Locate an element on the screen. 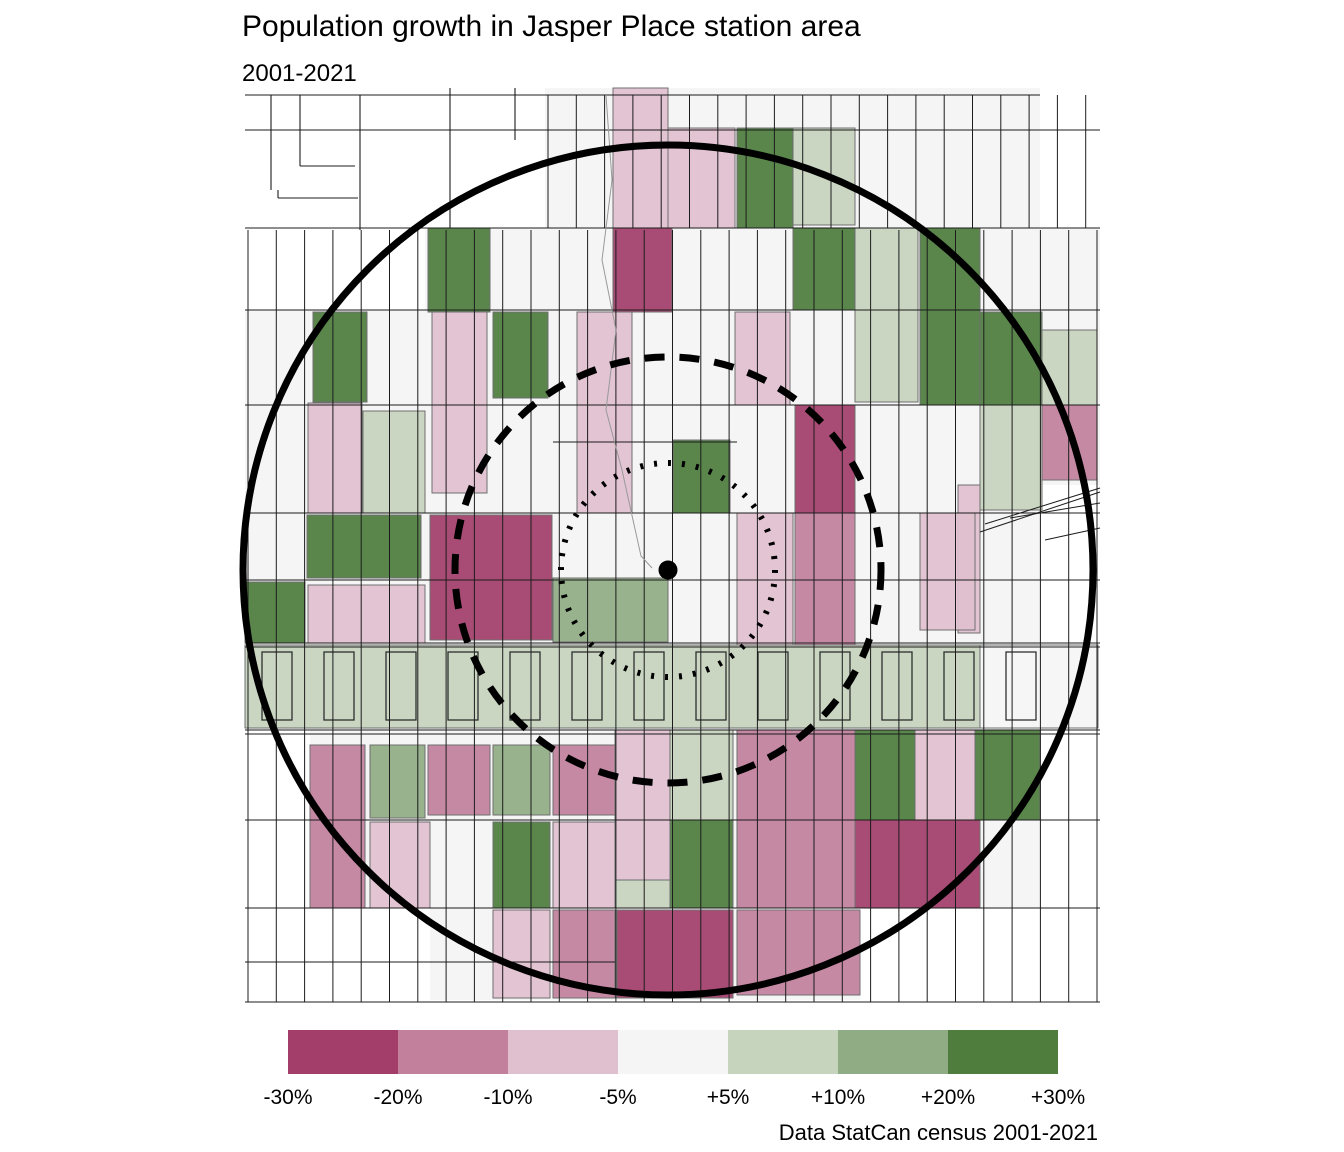  creek-line is located at coordinates (627, 331).